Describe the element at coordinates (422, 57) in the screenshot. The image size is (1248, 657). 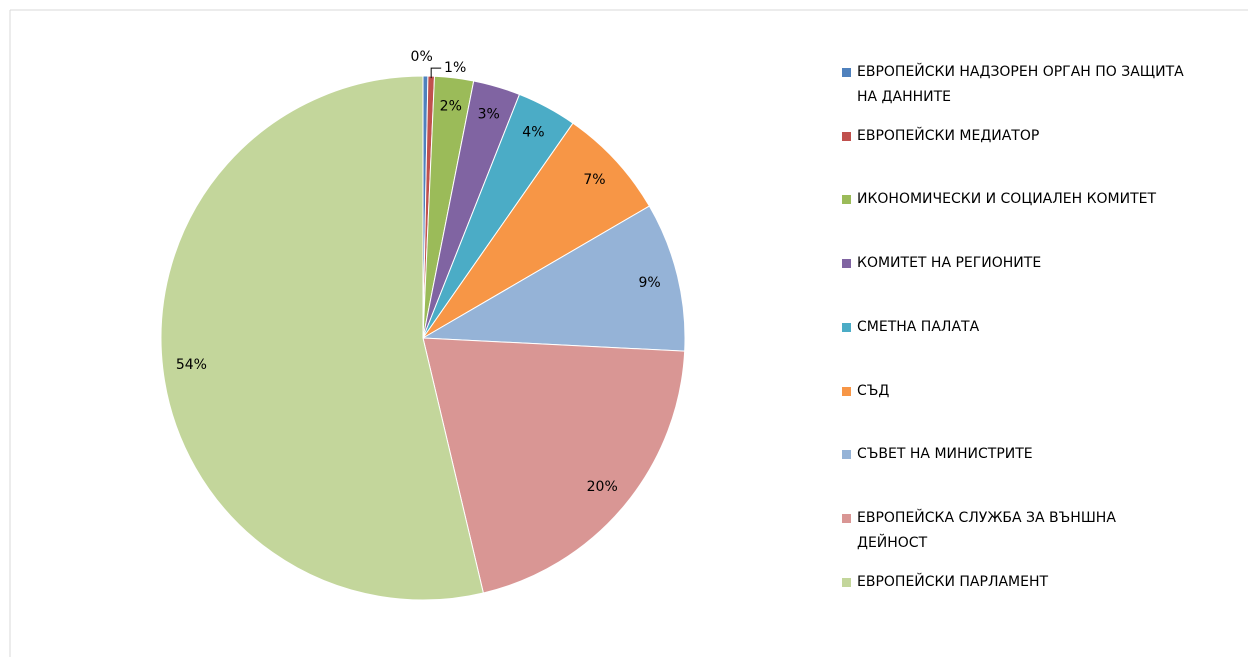
I see `data-label: 0%` at that location.